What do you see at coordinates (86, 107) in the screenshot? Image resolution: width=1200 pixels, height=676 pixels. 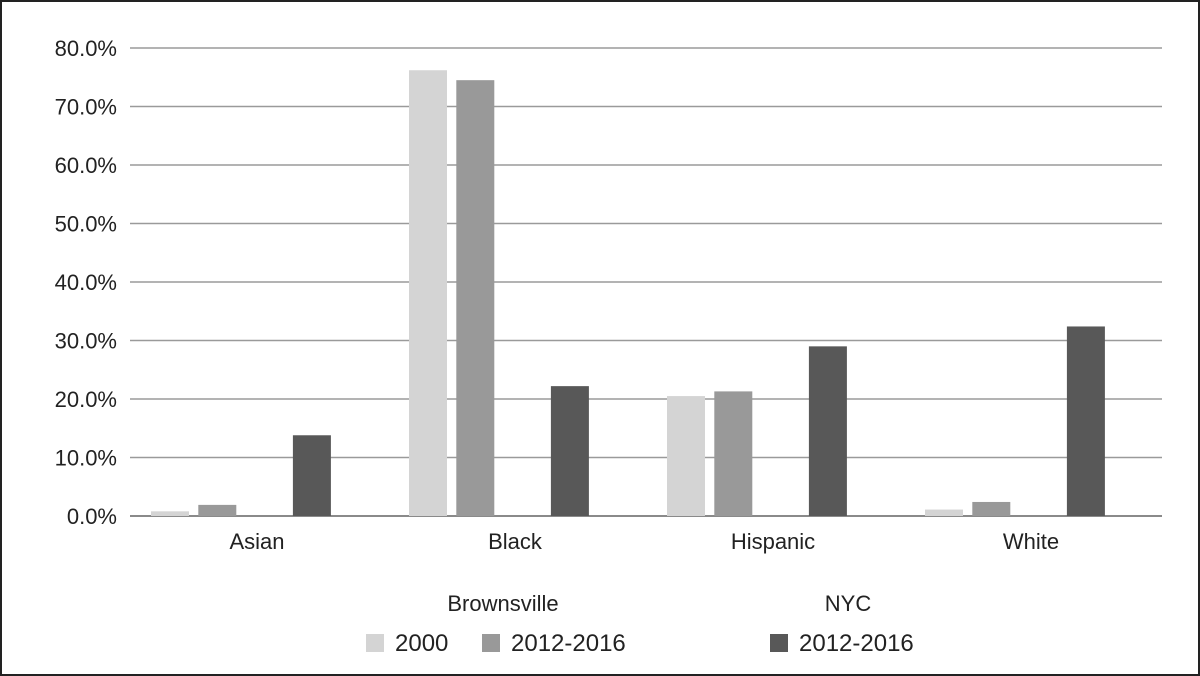 I see `y-tick-label: 70.0%` at bounding box center [86, 107].